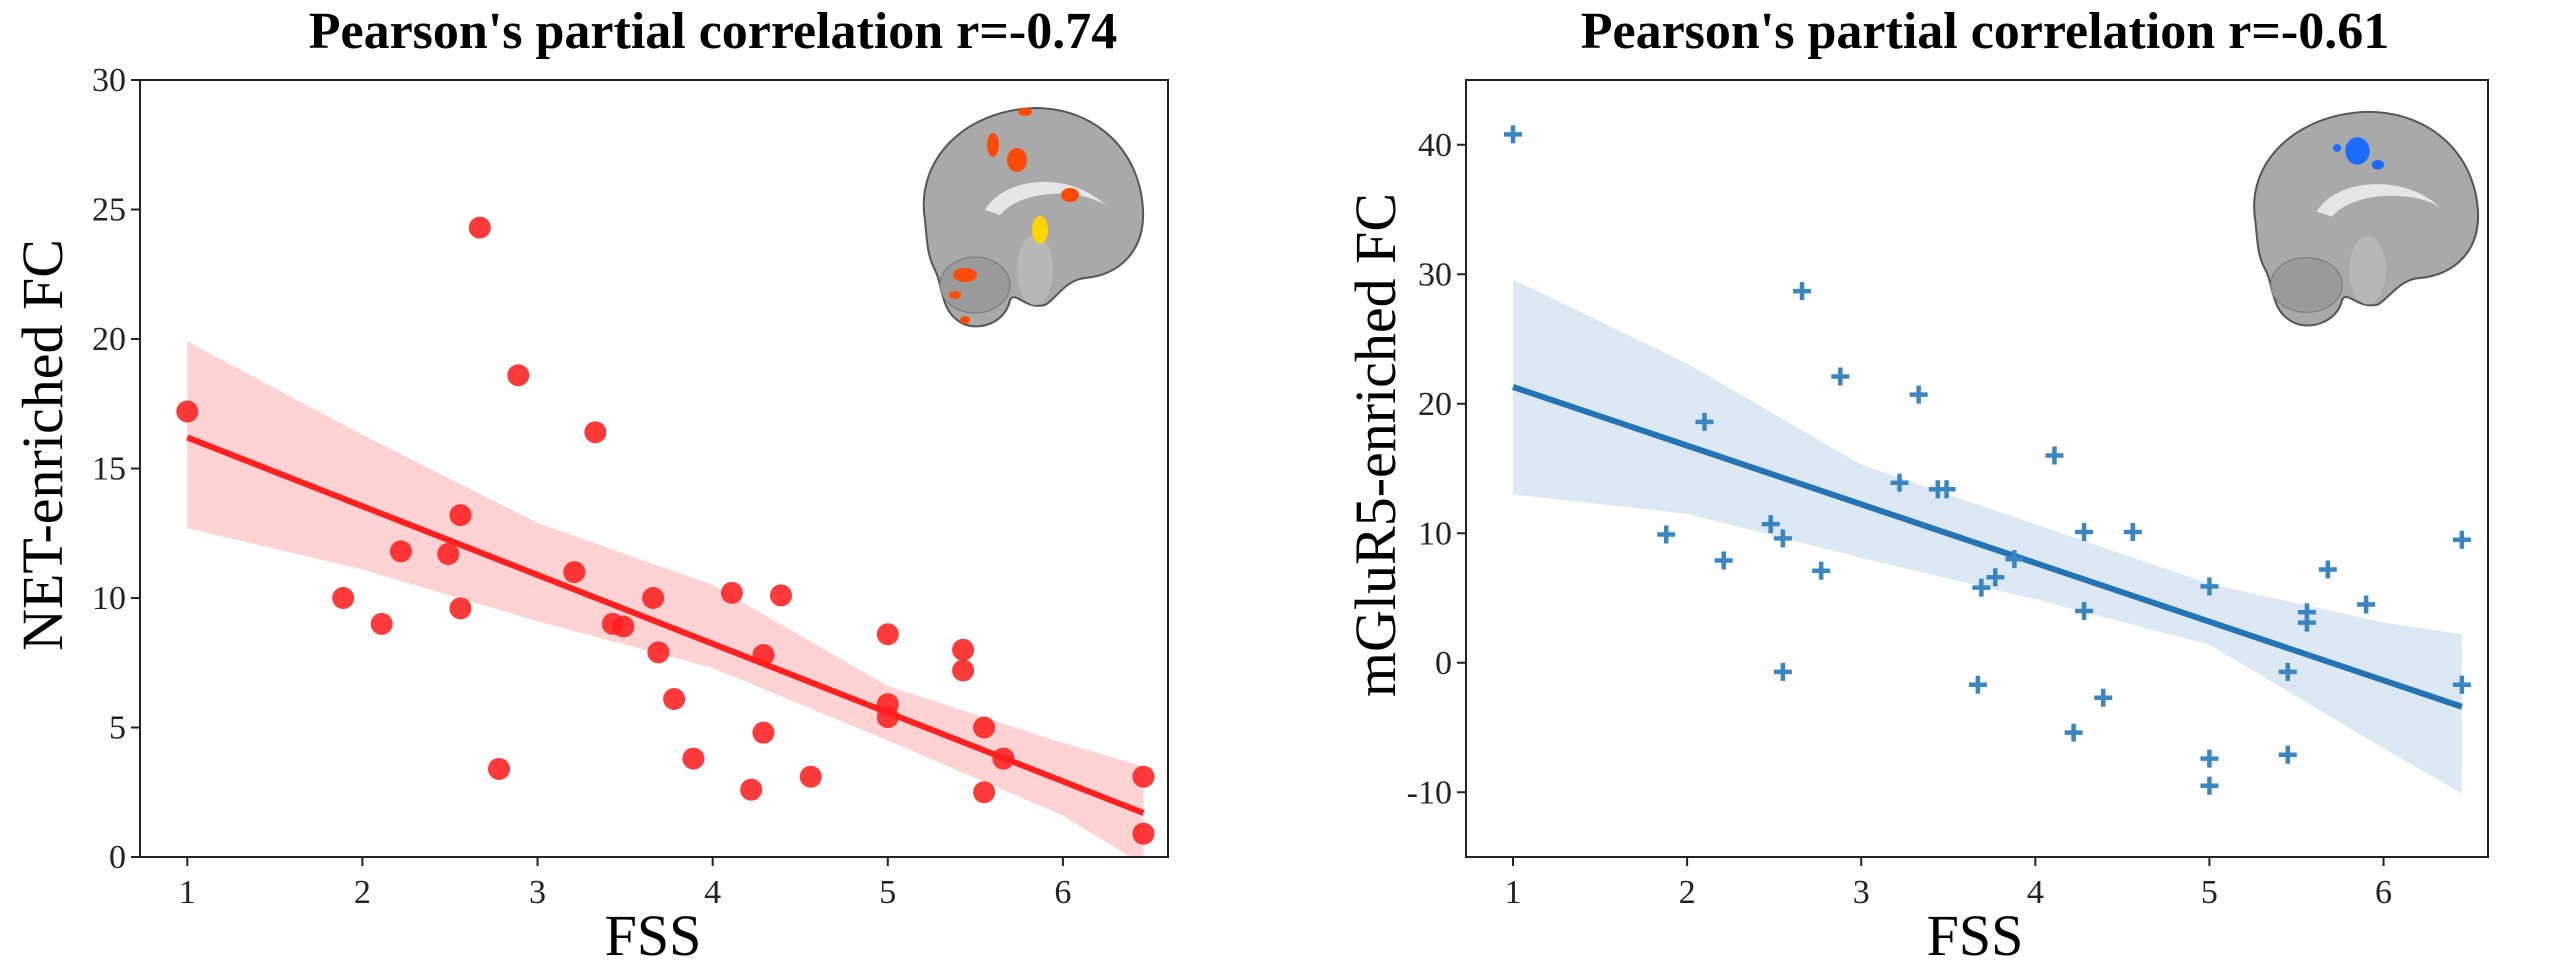  I want to click on chart-title: Pearson's partial correlation r=-0.61, so click(1985, 31).